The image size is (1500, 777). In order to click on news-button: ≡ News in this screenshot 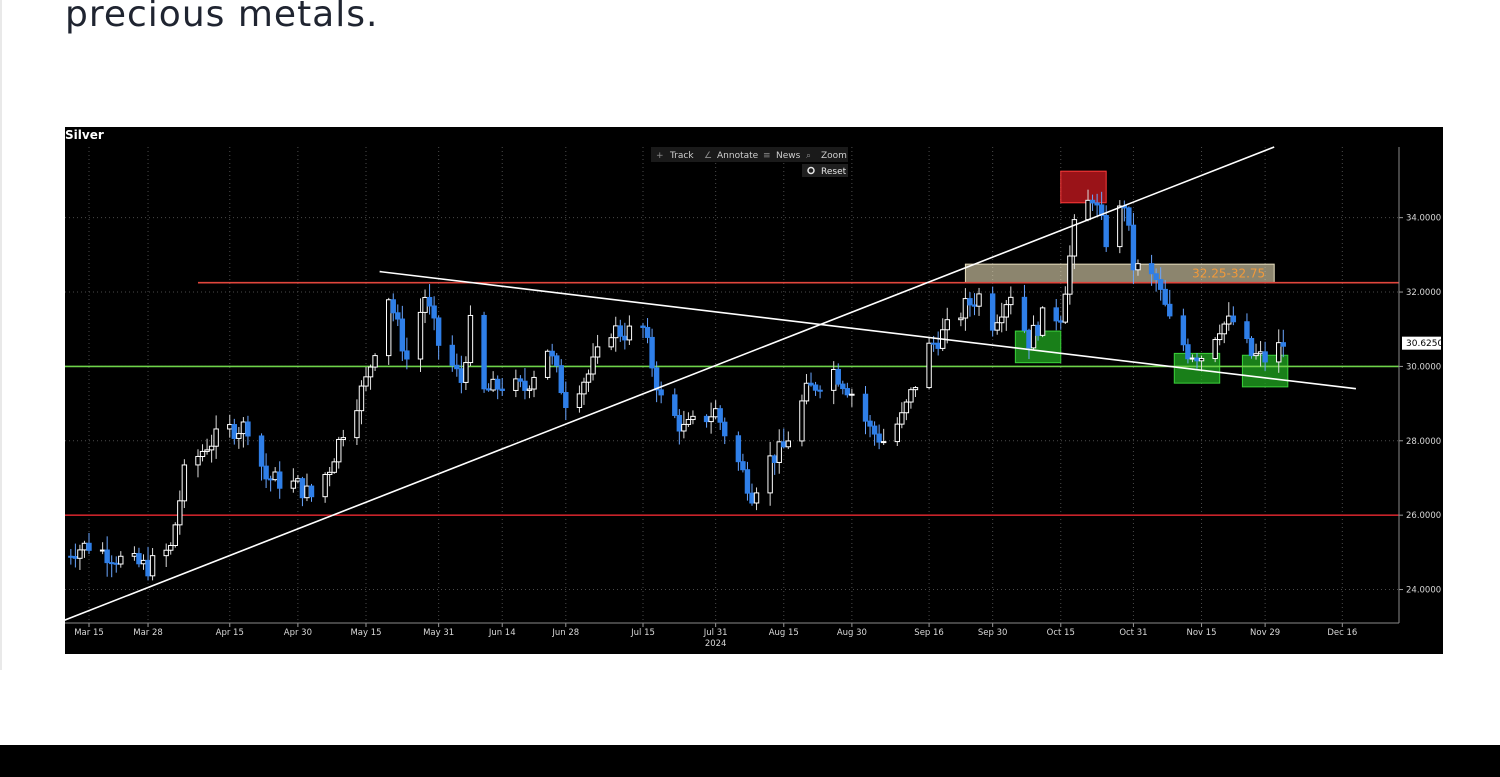, I will do `click(782, 156)`.